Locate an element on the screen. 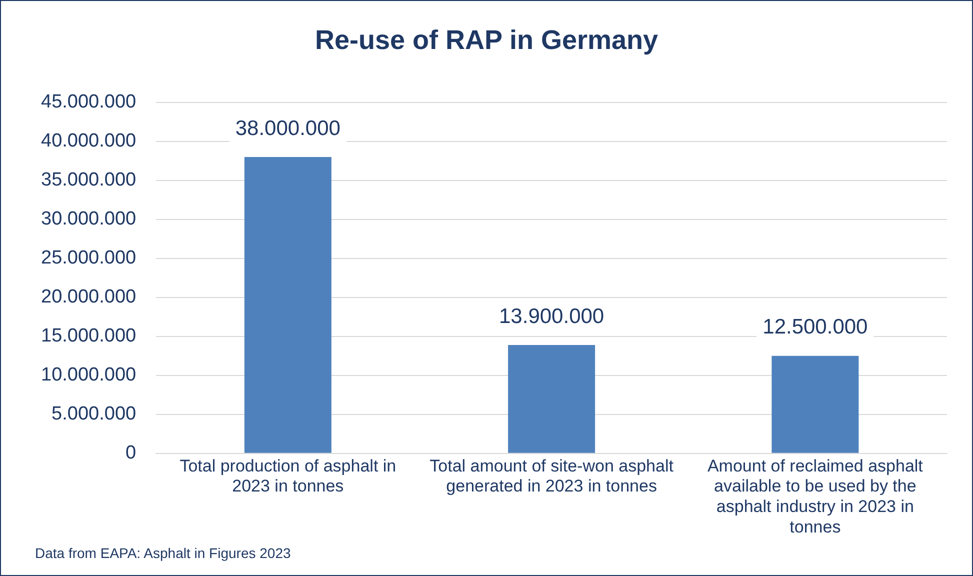 This screenshot has width=973, height=576. y-tick-label: 5.000.000 is located at coordinates (94, 414).